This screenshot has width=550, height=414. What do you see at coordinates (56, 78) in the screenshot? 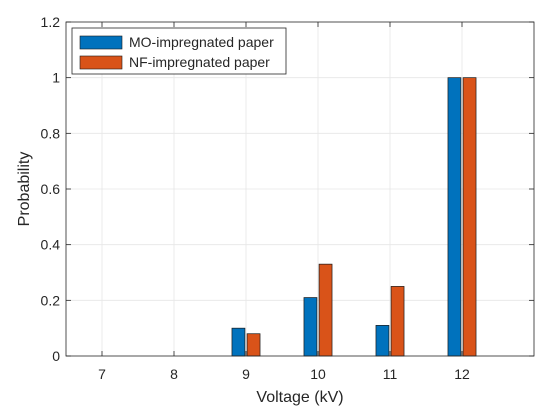
I see `y-tick-label: 1` at bounding box center [56, 78].